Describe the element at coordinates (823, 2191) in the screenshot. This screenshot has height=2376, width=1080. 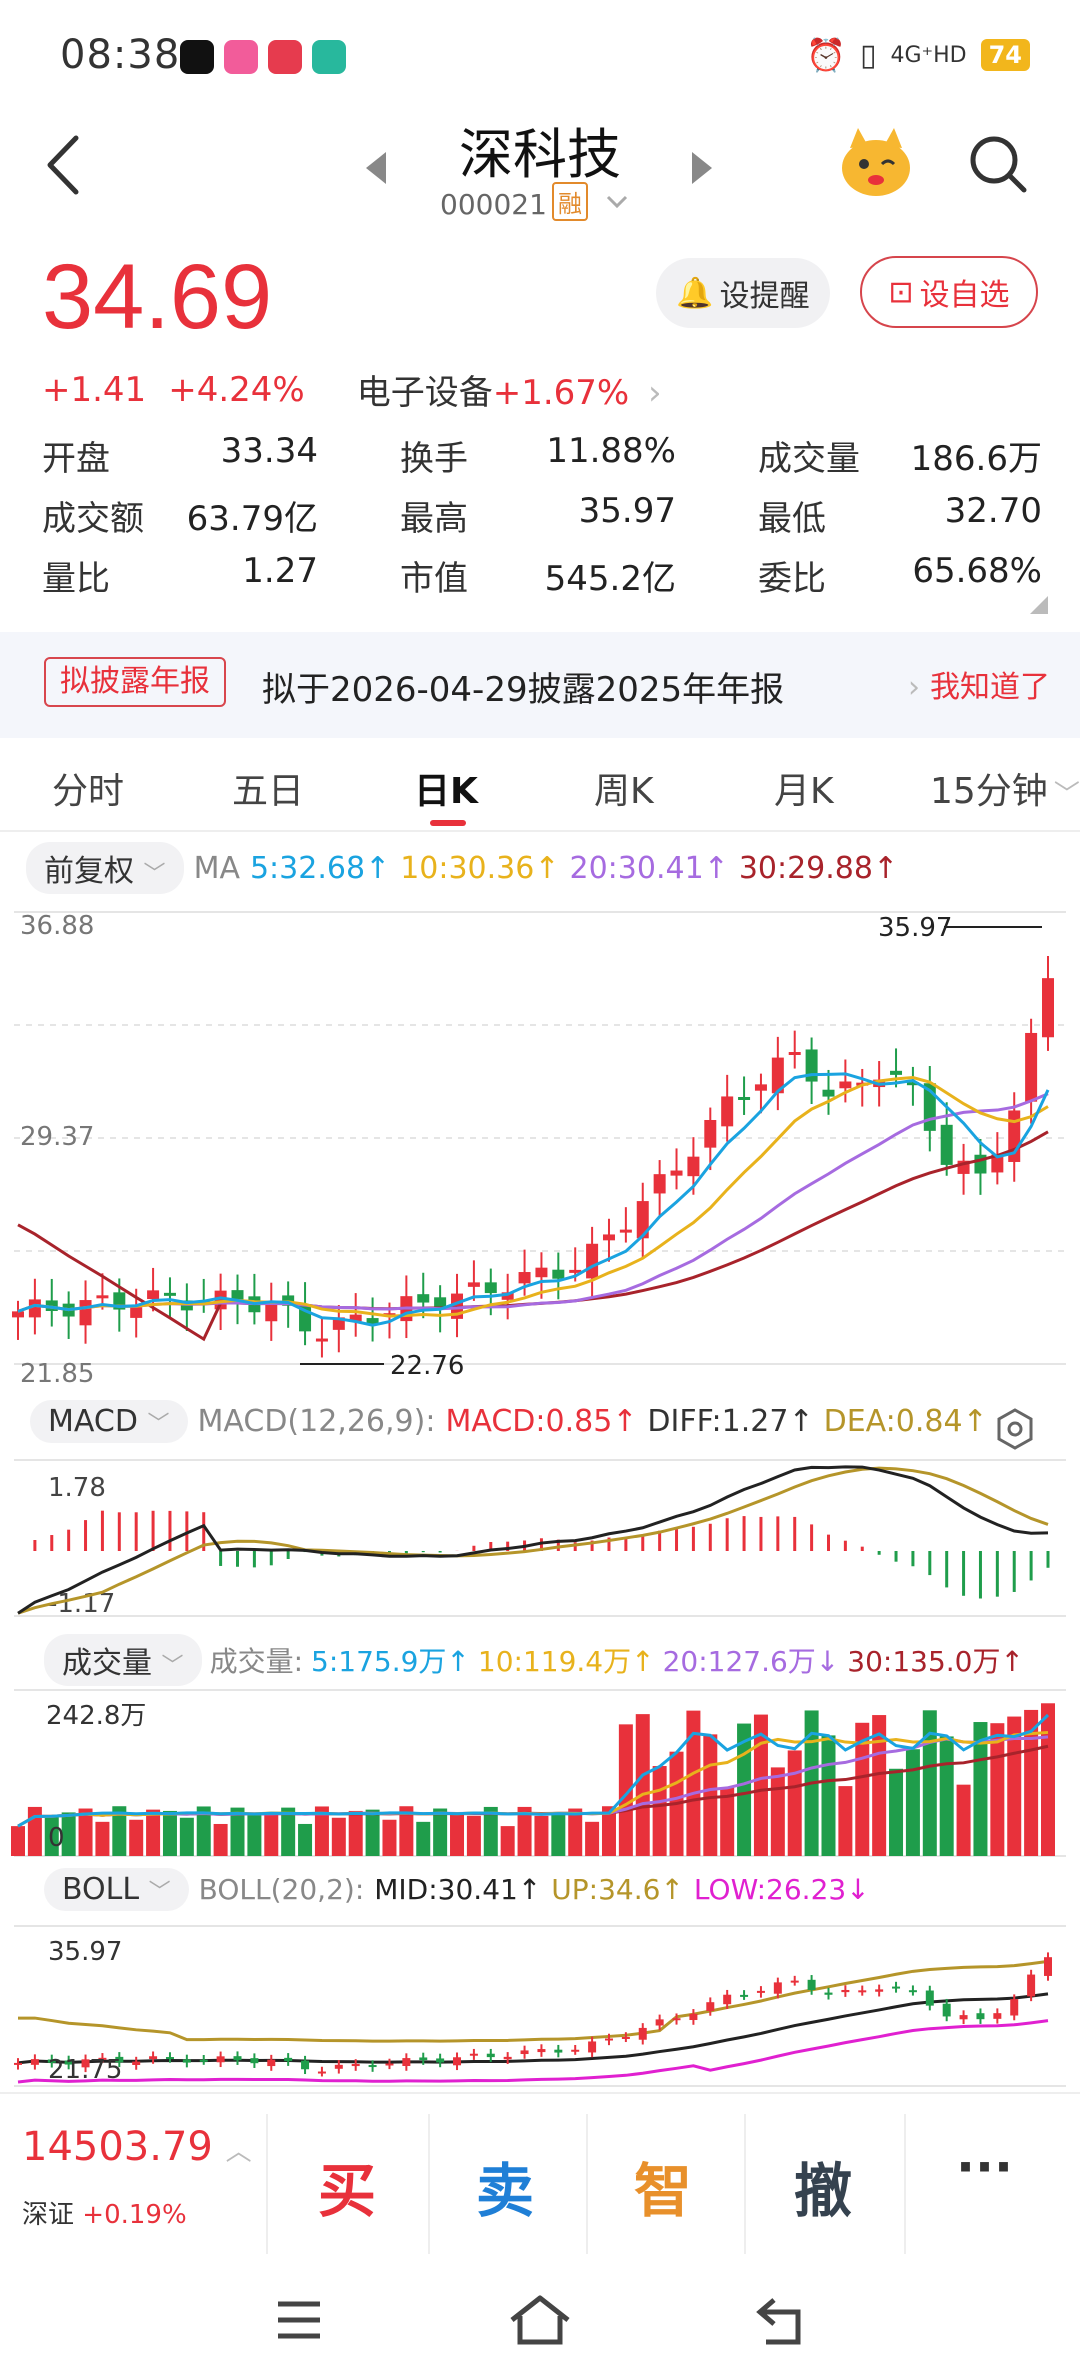
I see `cancel-order-button: 撤` at that location.